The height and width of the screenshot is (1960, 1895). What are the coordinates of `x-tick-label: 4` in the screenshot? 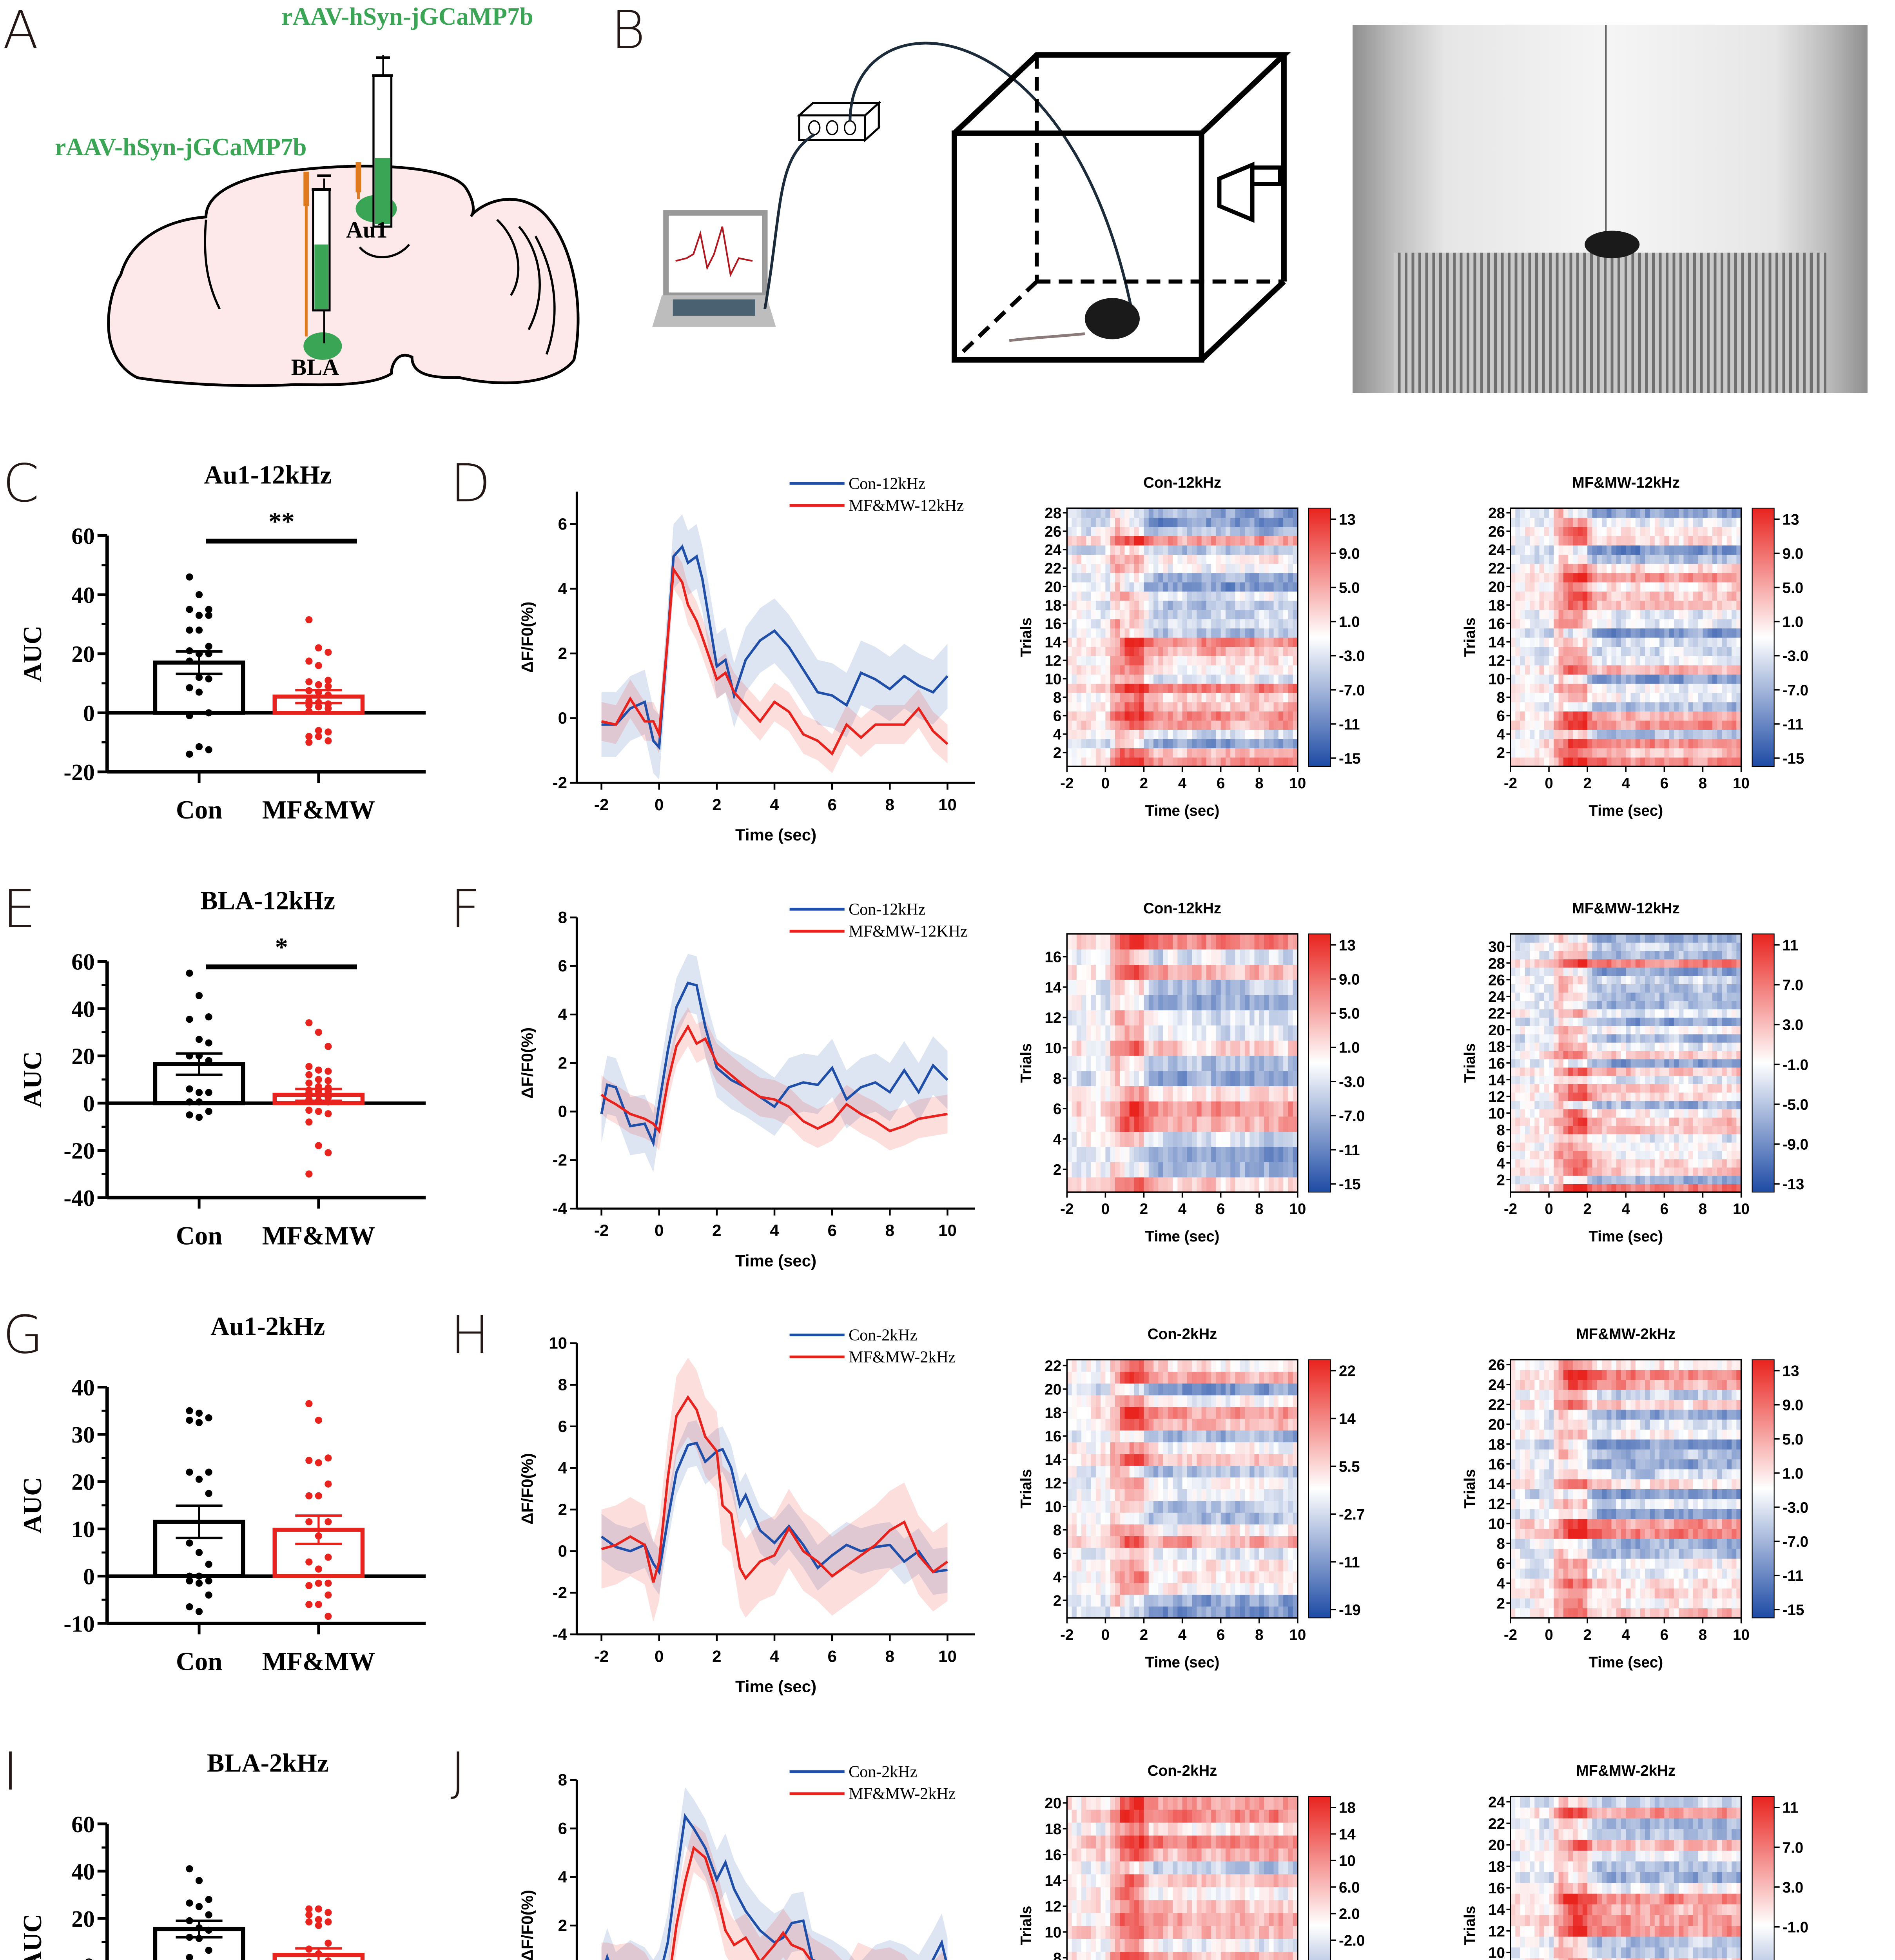 It's located at (775, 1230).